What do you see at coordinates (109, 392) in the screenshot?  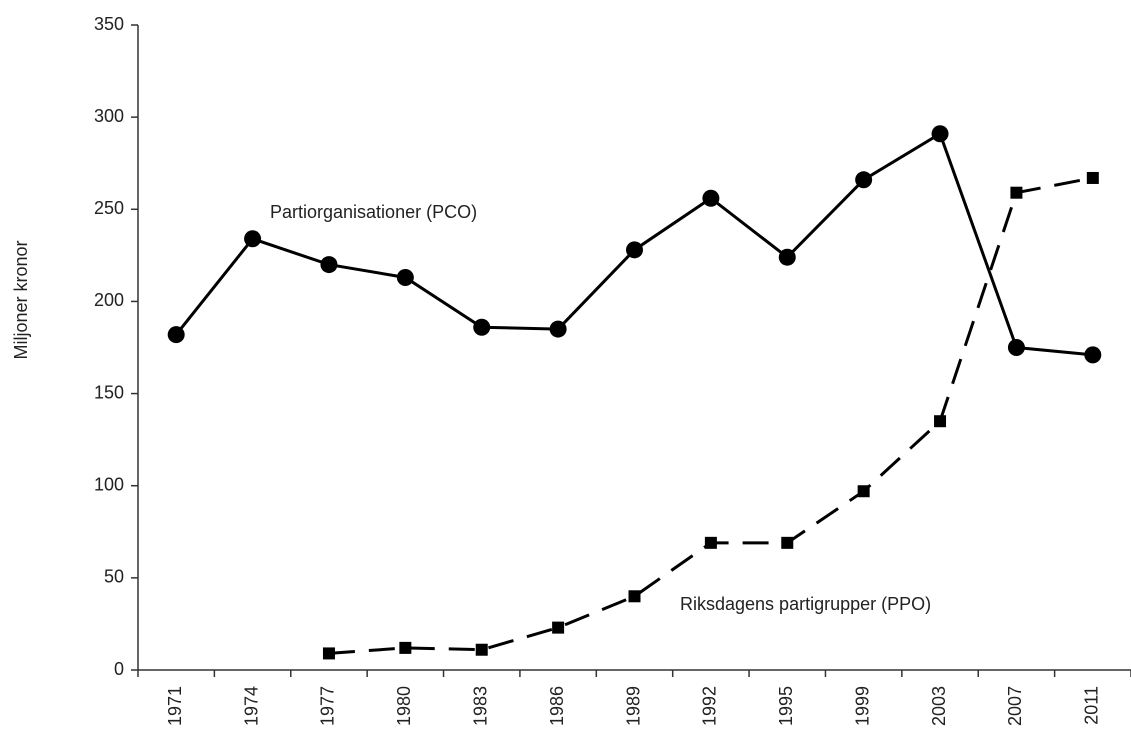 I see `y-tick-label: 150` at bounding box center [109, 392].